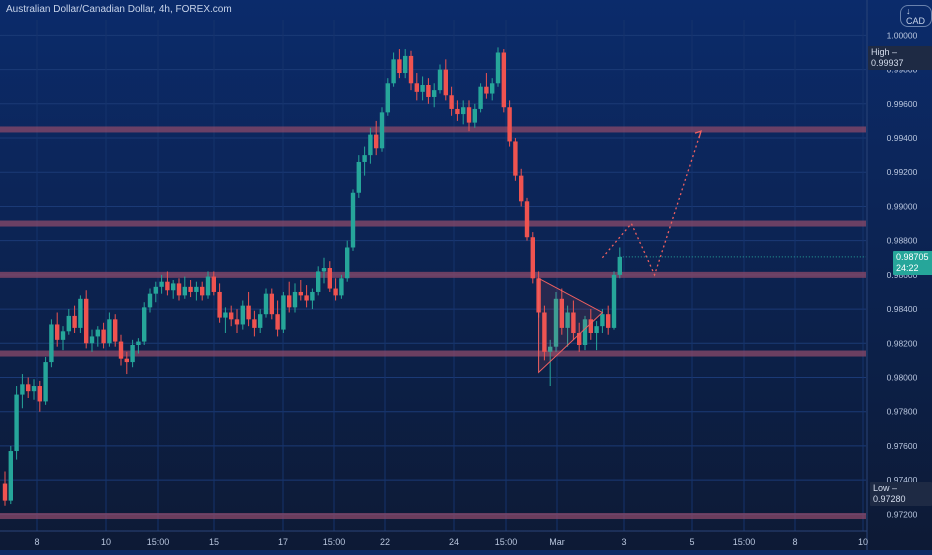 The width and height of the screenshot is (932, 555). Describe the element at coordinates (902, 206) in the screenshot. I see `y-tick-label: 0.99000` at that location.